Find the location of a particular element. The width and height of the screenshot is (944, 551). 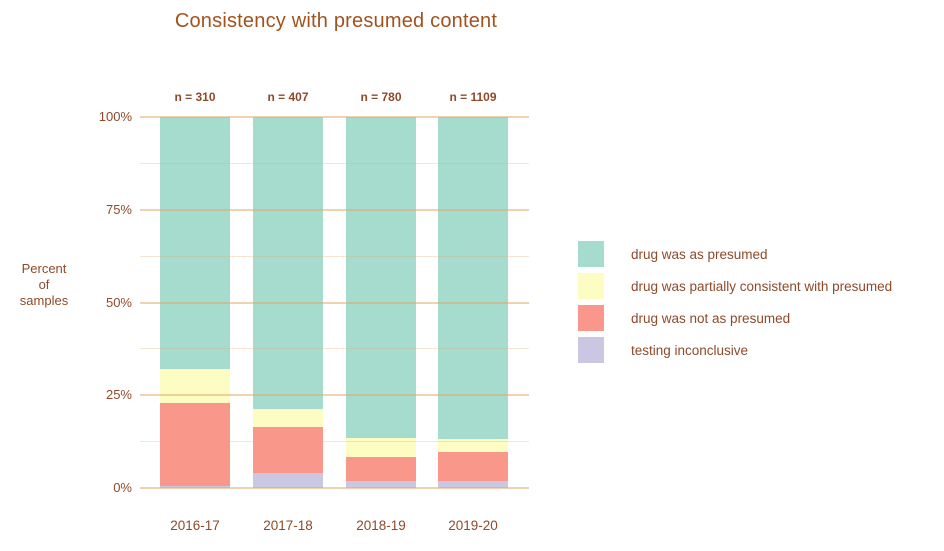

legend-item: drug was not as presumed is located at coordinates (735, 318).